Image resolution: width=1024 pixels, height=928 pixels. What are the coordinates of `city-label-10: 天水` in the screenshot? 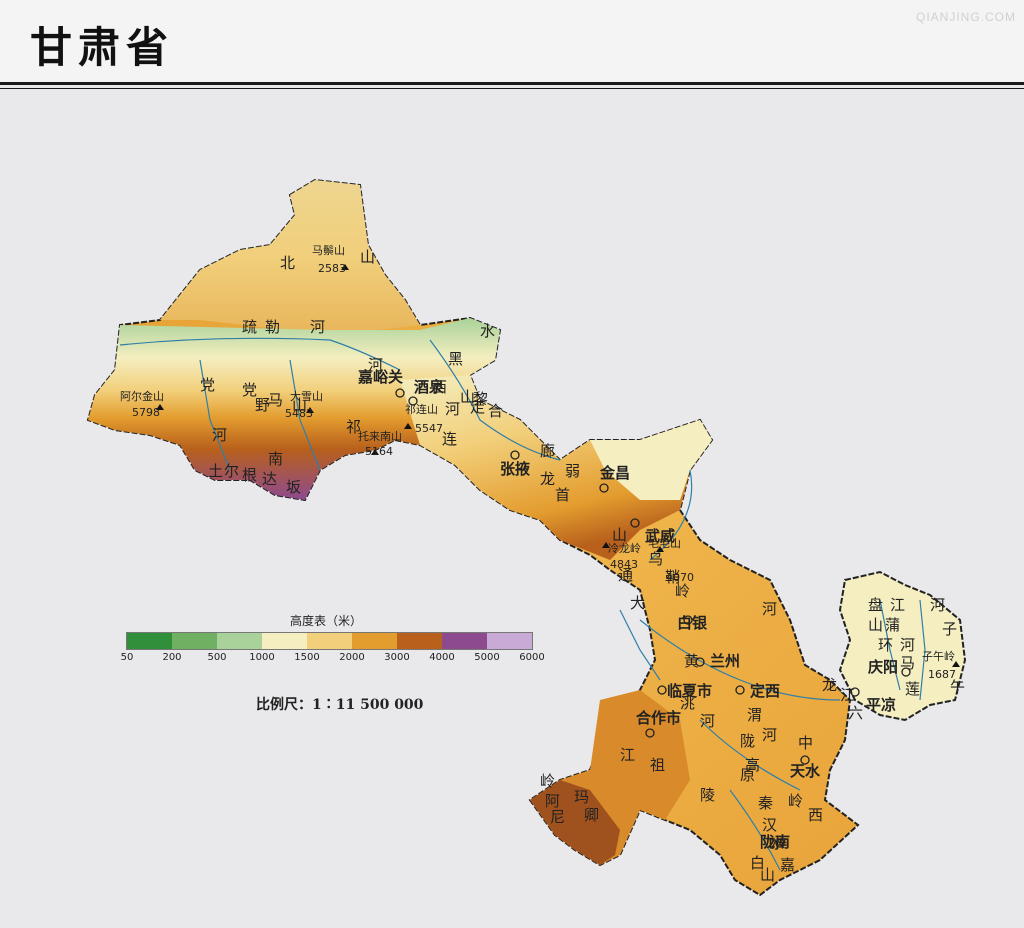 It's located at (805, 771).